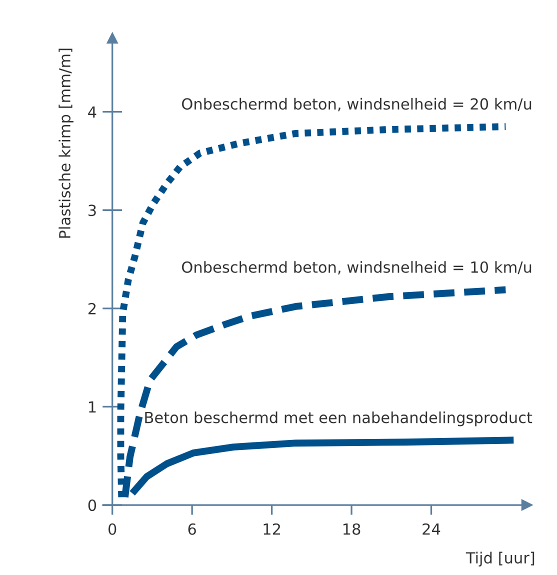 Image resolution: width=557 pixels, height=575 pixels. What do you see at coordinates (357, 267) in the screenshot?
I see `series-label: Onbeschermd beton, windsnelheid = 10 km/u` at bounding box center [357, 267].